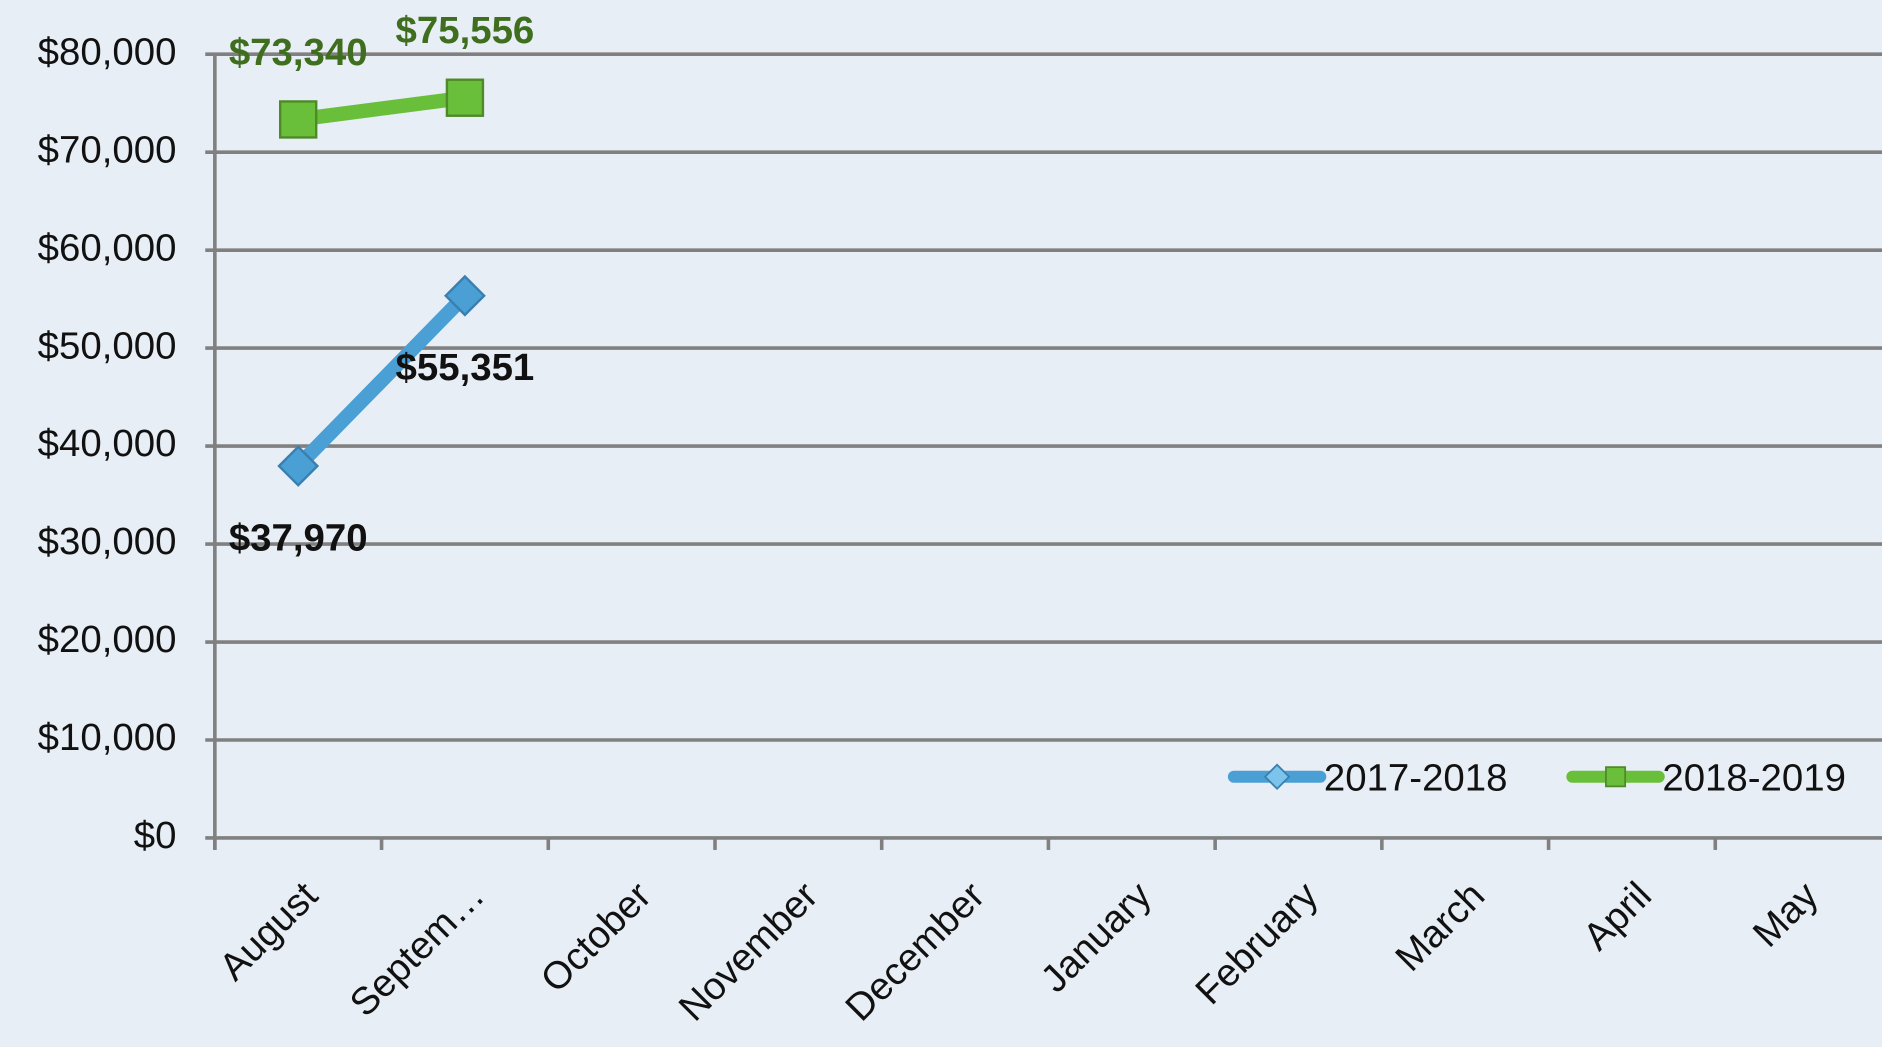 This screenshot has width=1882, height=1047. What do you see at coordinates (465, 367) in the screenshot?
I see `data-label: $55,351` at bounding box center [465, 367].